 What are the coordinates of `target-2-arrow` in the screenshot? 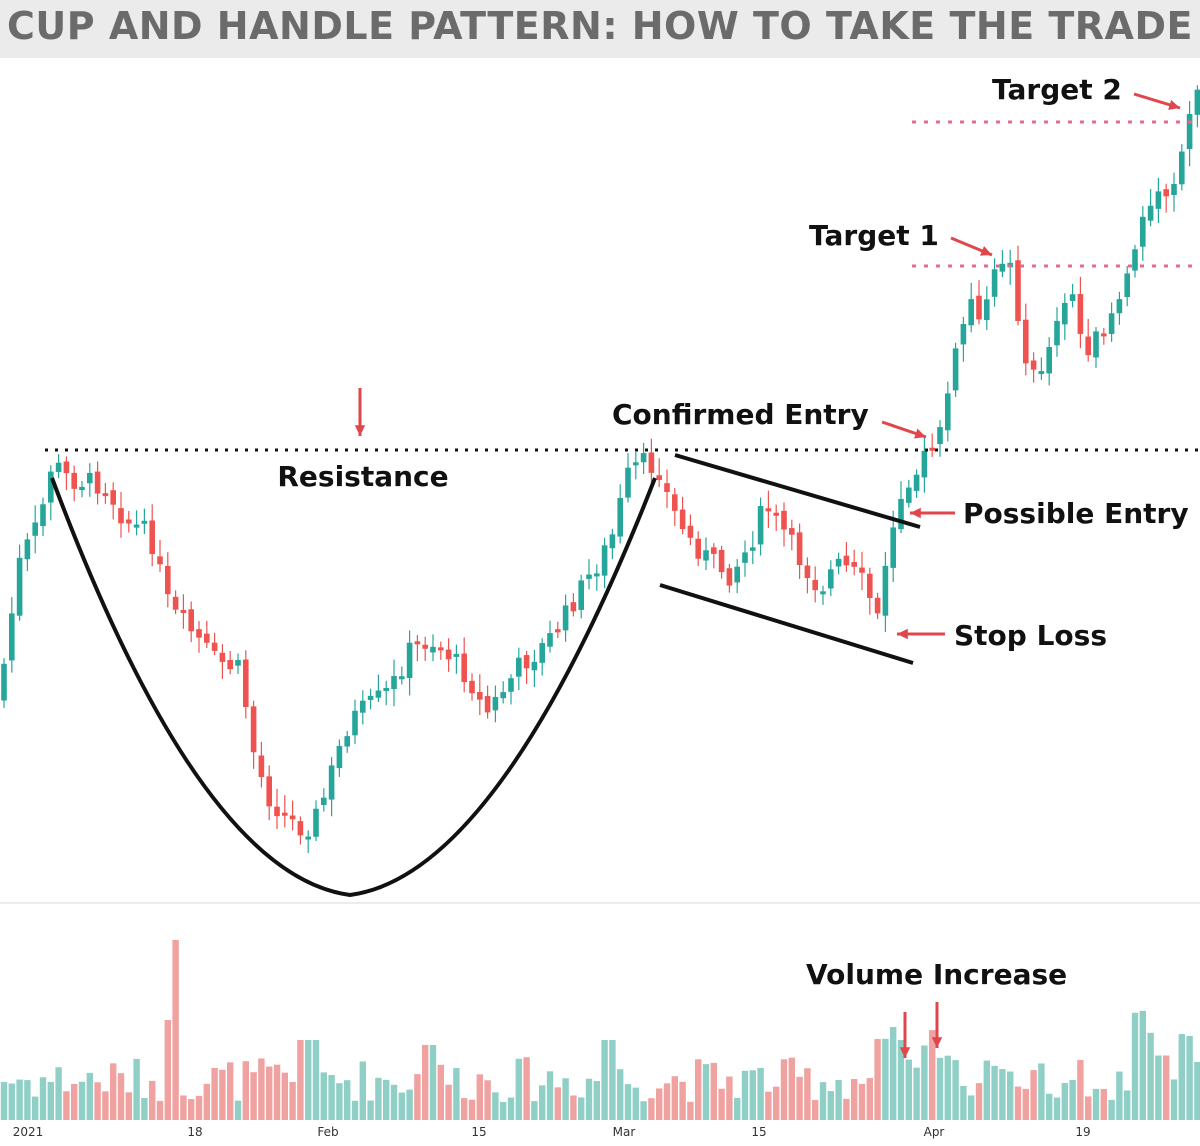 It's located at (1157, 101).